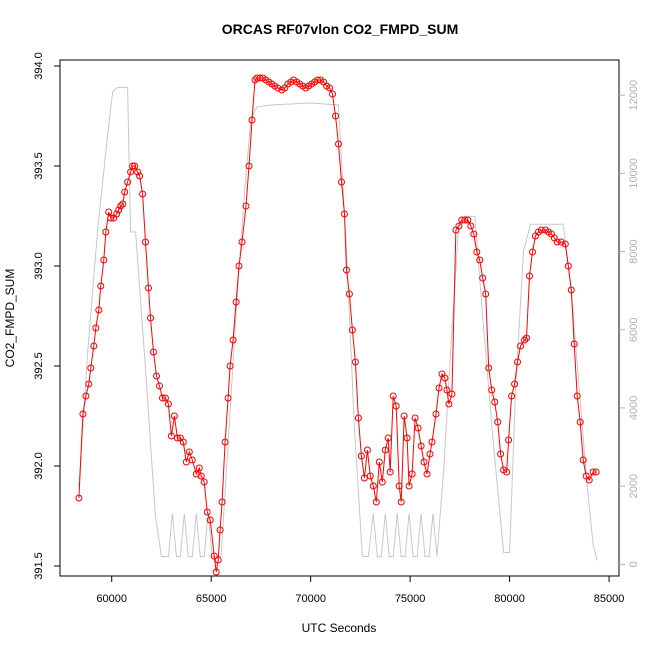 The image size is (650, 650). Describe the element at coordinates (609, 599) in the screenshot. I see `x-tick-label: 85000` at that location.